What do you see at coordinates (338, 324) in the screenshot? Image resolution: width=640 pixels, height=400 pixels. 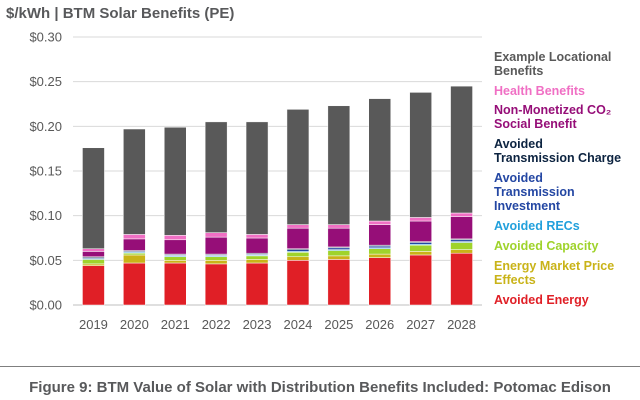 I see `x-tick-label: 2025` at bounding box center [338, 324].